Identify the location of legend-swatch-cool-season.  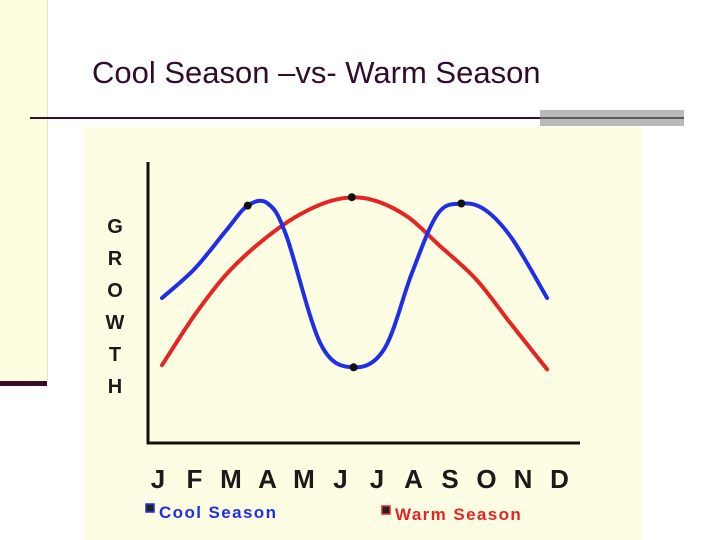
(150, 508).